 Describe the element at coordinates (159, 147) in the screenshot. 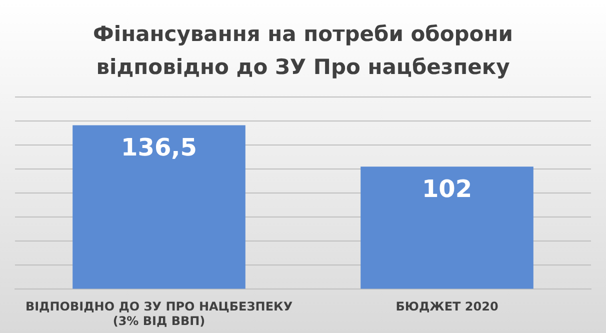

I see `data-label: 136,5` at that location.